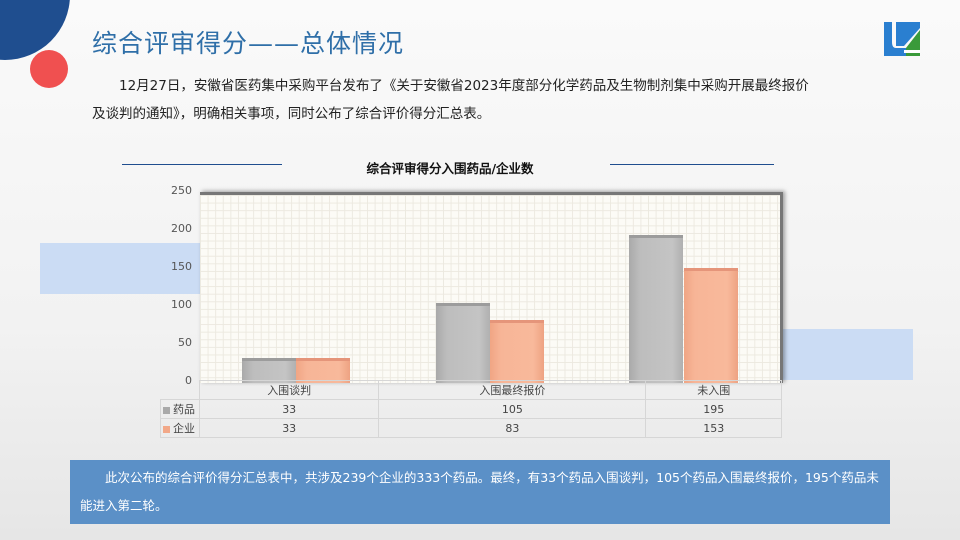 This screenshot has width=960, height=540. What do you see at coordinates (713, 428) in the screenshot?
I see `table-cell: 153` at bounding box center [713, 428].